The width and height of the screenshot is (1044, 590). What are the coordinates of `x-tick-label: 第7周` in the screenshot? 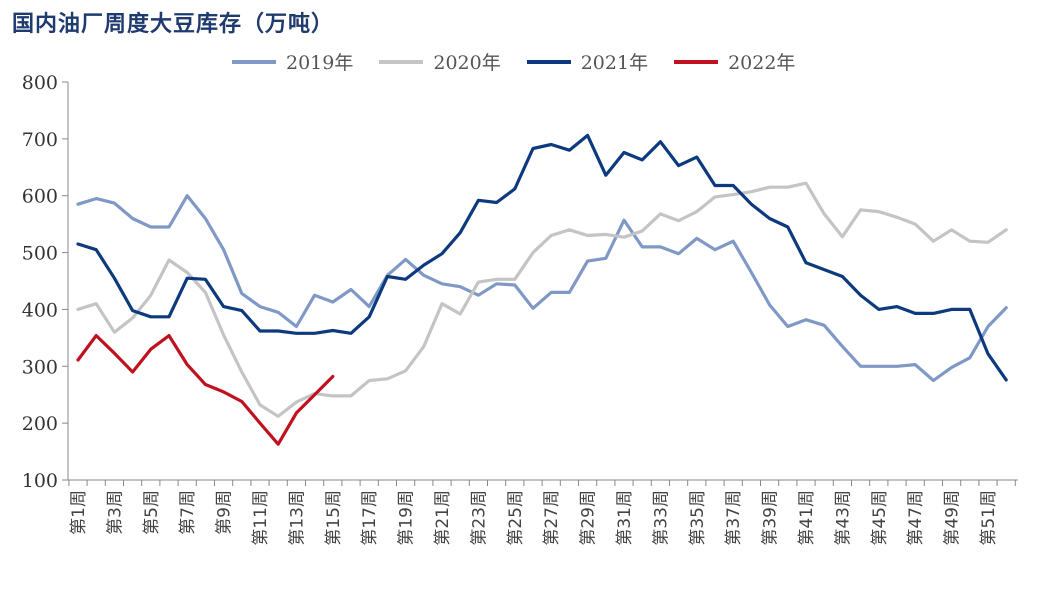 It's located at (188, 512).